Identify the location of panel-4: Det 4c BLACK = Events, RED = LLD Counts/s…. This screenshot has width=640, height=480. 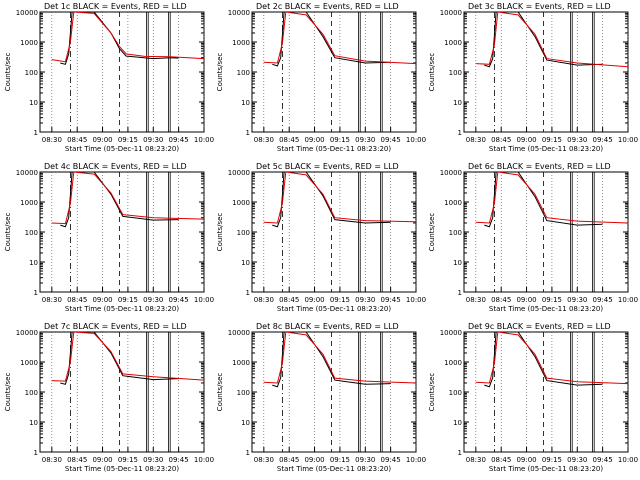
(109, 237).